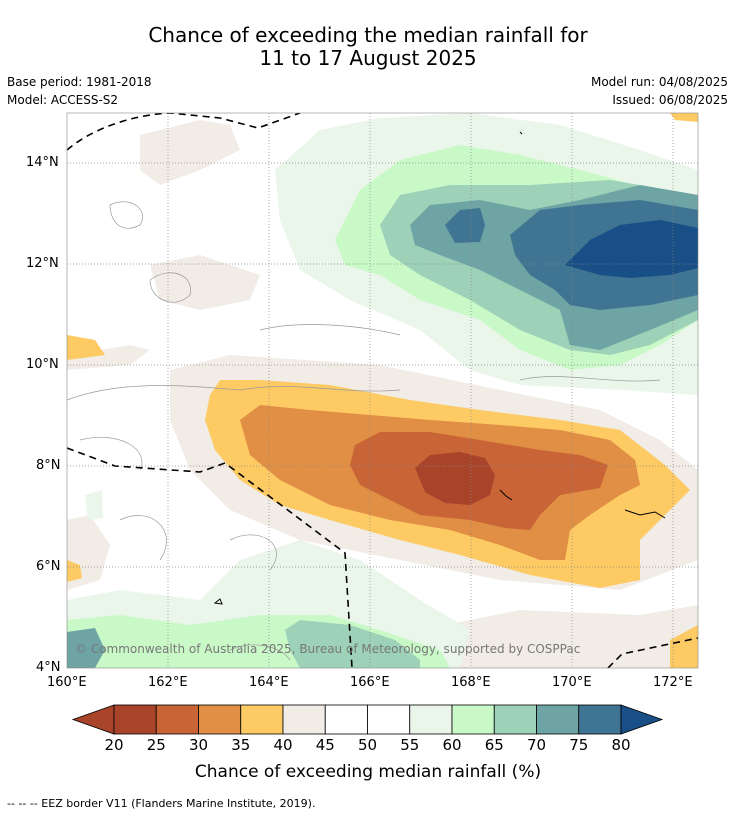  What do you see at coordinates (269, 682) in the screenshot?
I see `lon-tick-164: 164°E` at bounding box center [269, 682].